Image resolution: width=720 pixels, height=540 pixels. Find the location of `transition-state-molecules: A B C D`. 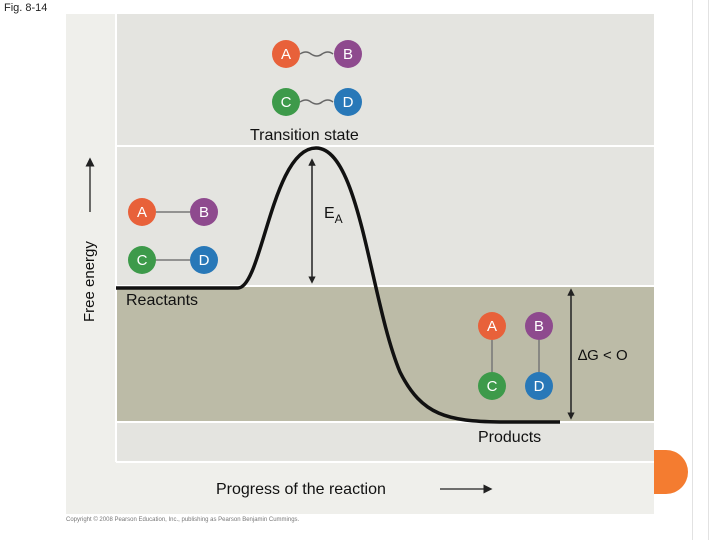

transition-state-molecules: A B C D is located at coordinates (317, 78).